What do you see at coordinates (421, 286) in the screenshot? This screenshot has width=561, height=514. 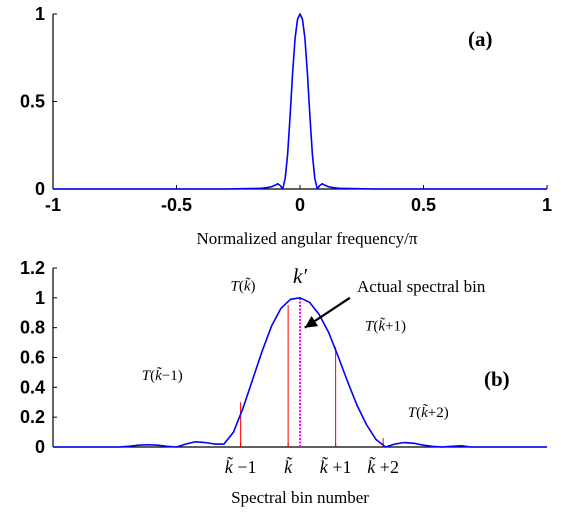 I see `panel-b-arrow-text: Actual spectral bin` at bounding box center [421, 286].